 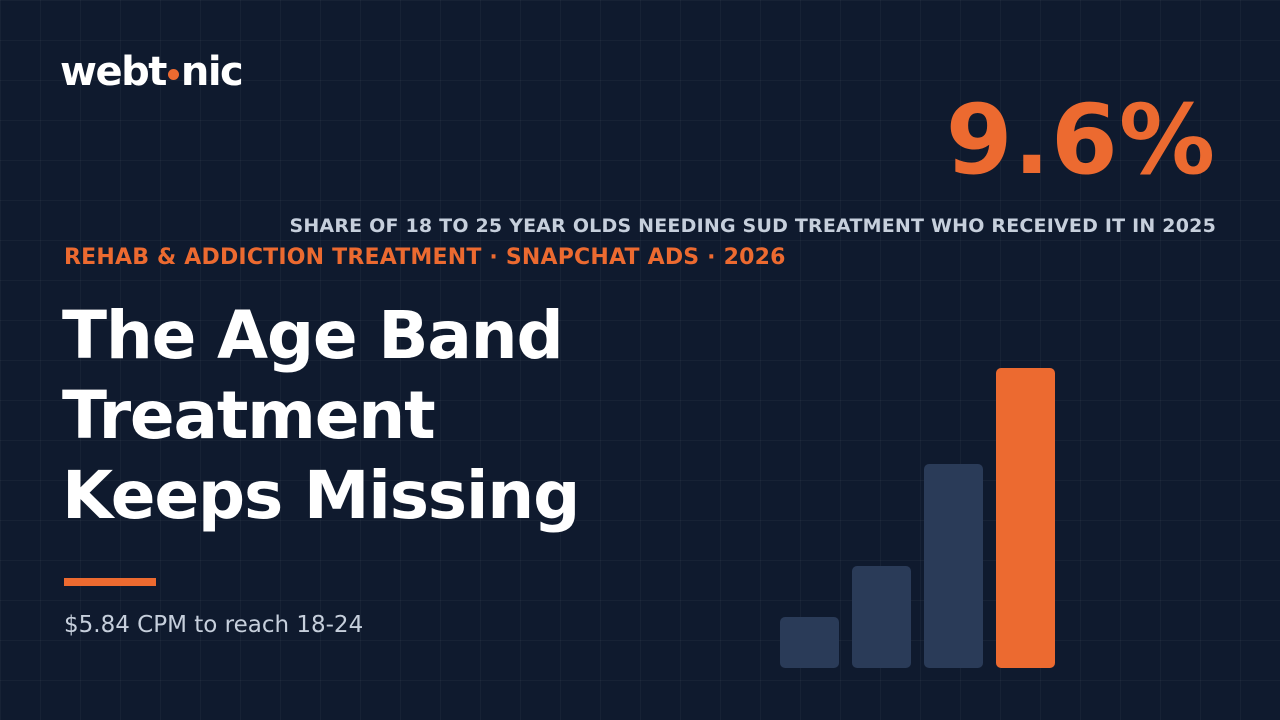 I want to click on title-line: Keeps Missing, so click(x=321, y=495).